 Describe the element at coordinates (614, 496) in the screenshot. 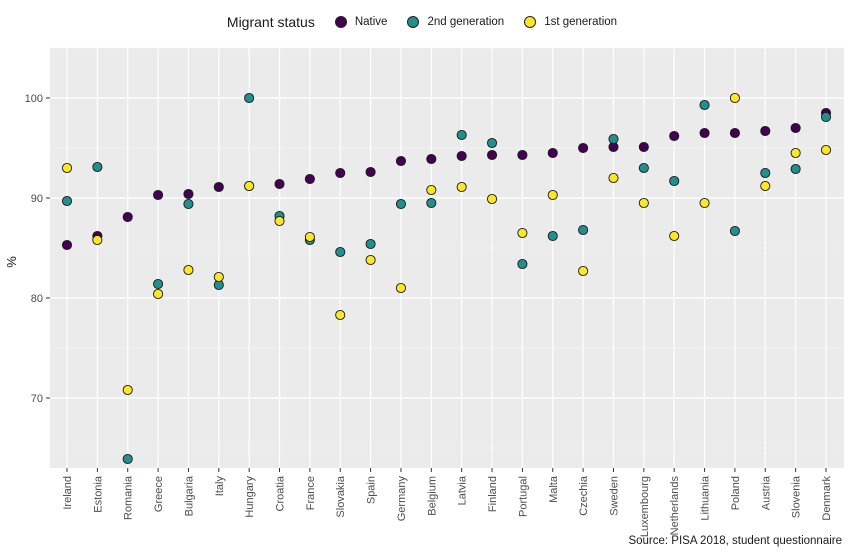

I see `x-tick-label: Sweden` at that location.